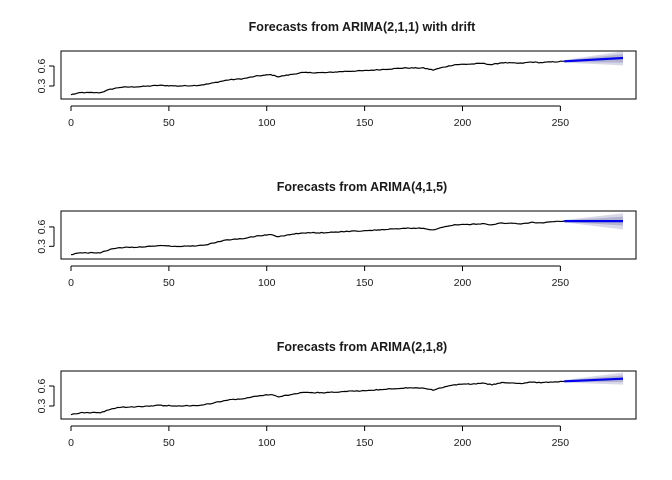 Image resolution: width=672 pixels, height=480 pixels. What do you see at coordinates (362, 347) in the screenshot?
I see `panel-3-title: Forecasts from ARIMA(2,1,8)` at bounding box center [362, 347].